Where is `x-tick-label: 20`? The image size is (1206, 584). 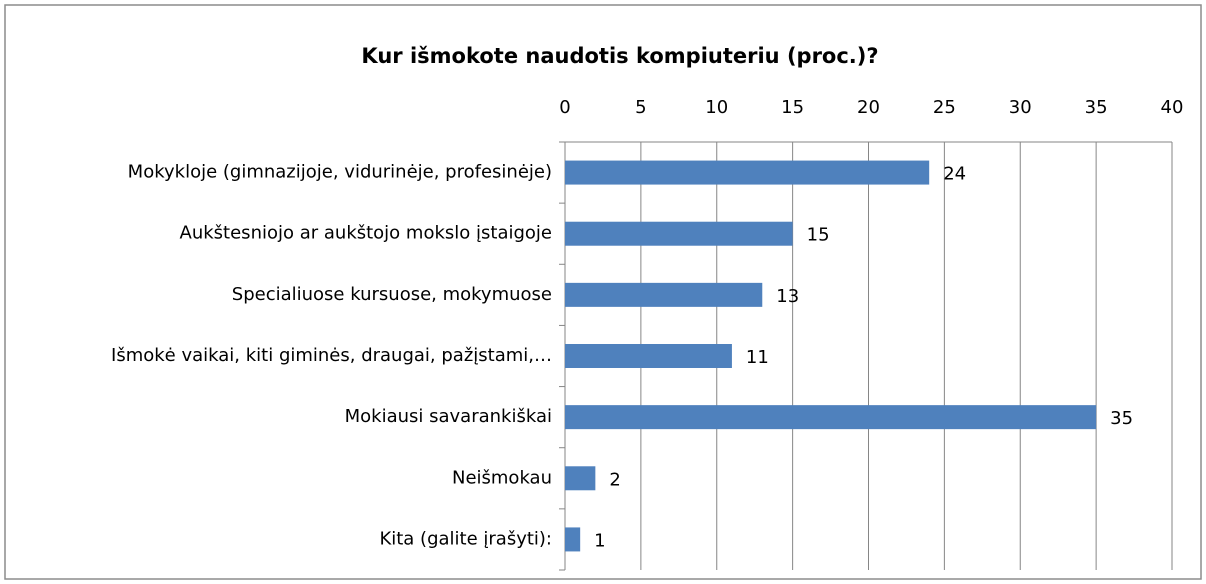 x-tick-label: 20 is located at coordinates (868, 107).